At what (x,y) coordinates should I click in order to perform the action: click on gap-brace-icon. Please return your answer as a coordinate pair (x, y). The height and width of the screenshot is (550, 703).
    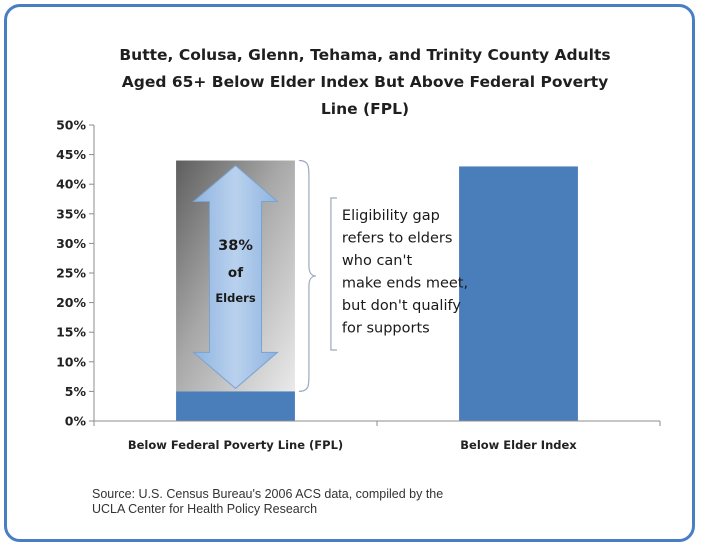
    Looking at the image, I should click on (307, 275).